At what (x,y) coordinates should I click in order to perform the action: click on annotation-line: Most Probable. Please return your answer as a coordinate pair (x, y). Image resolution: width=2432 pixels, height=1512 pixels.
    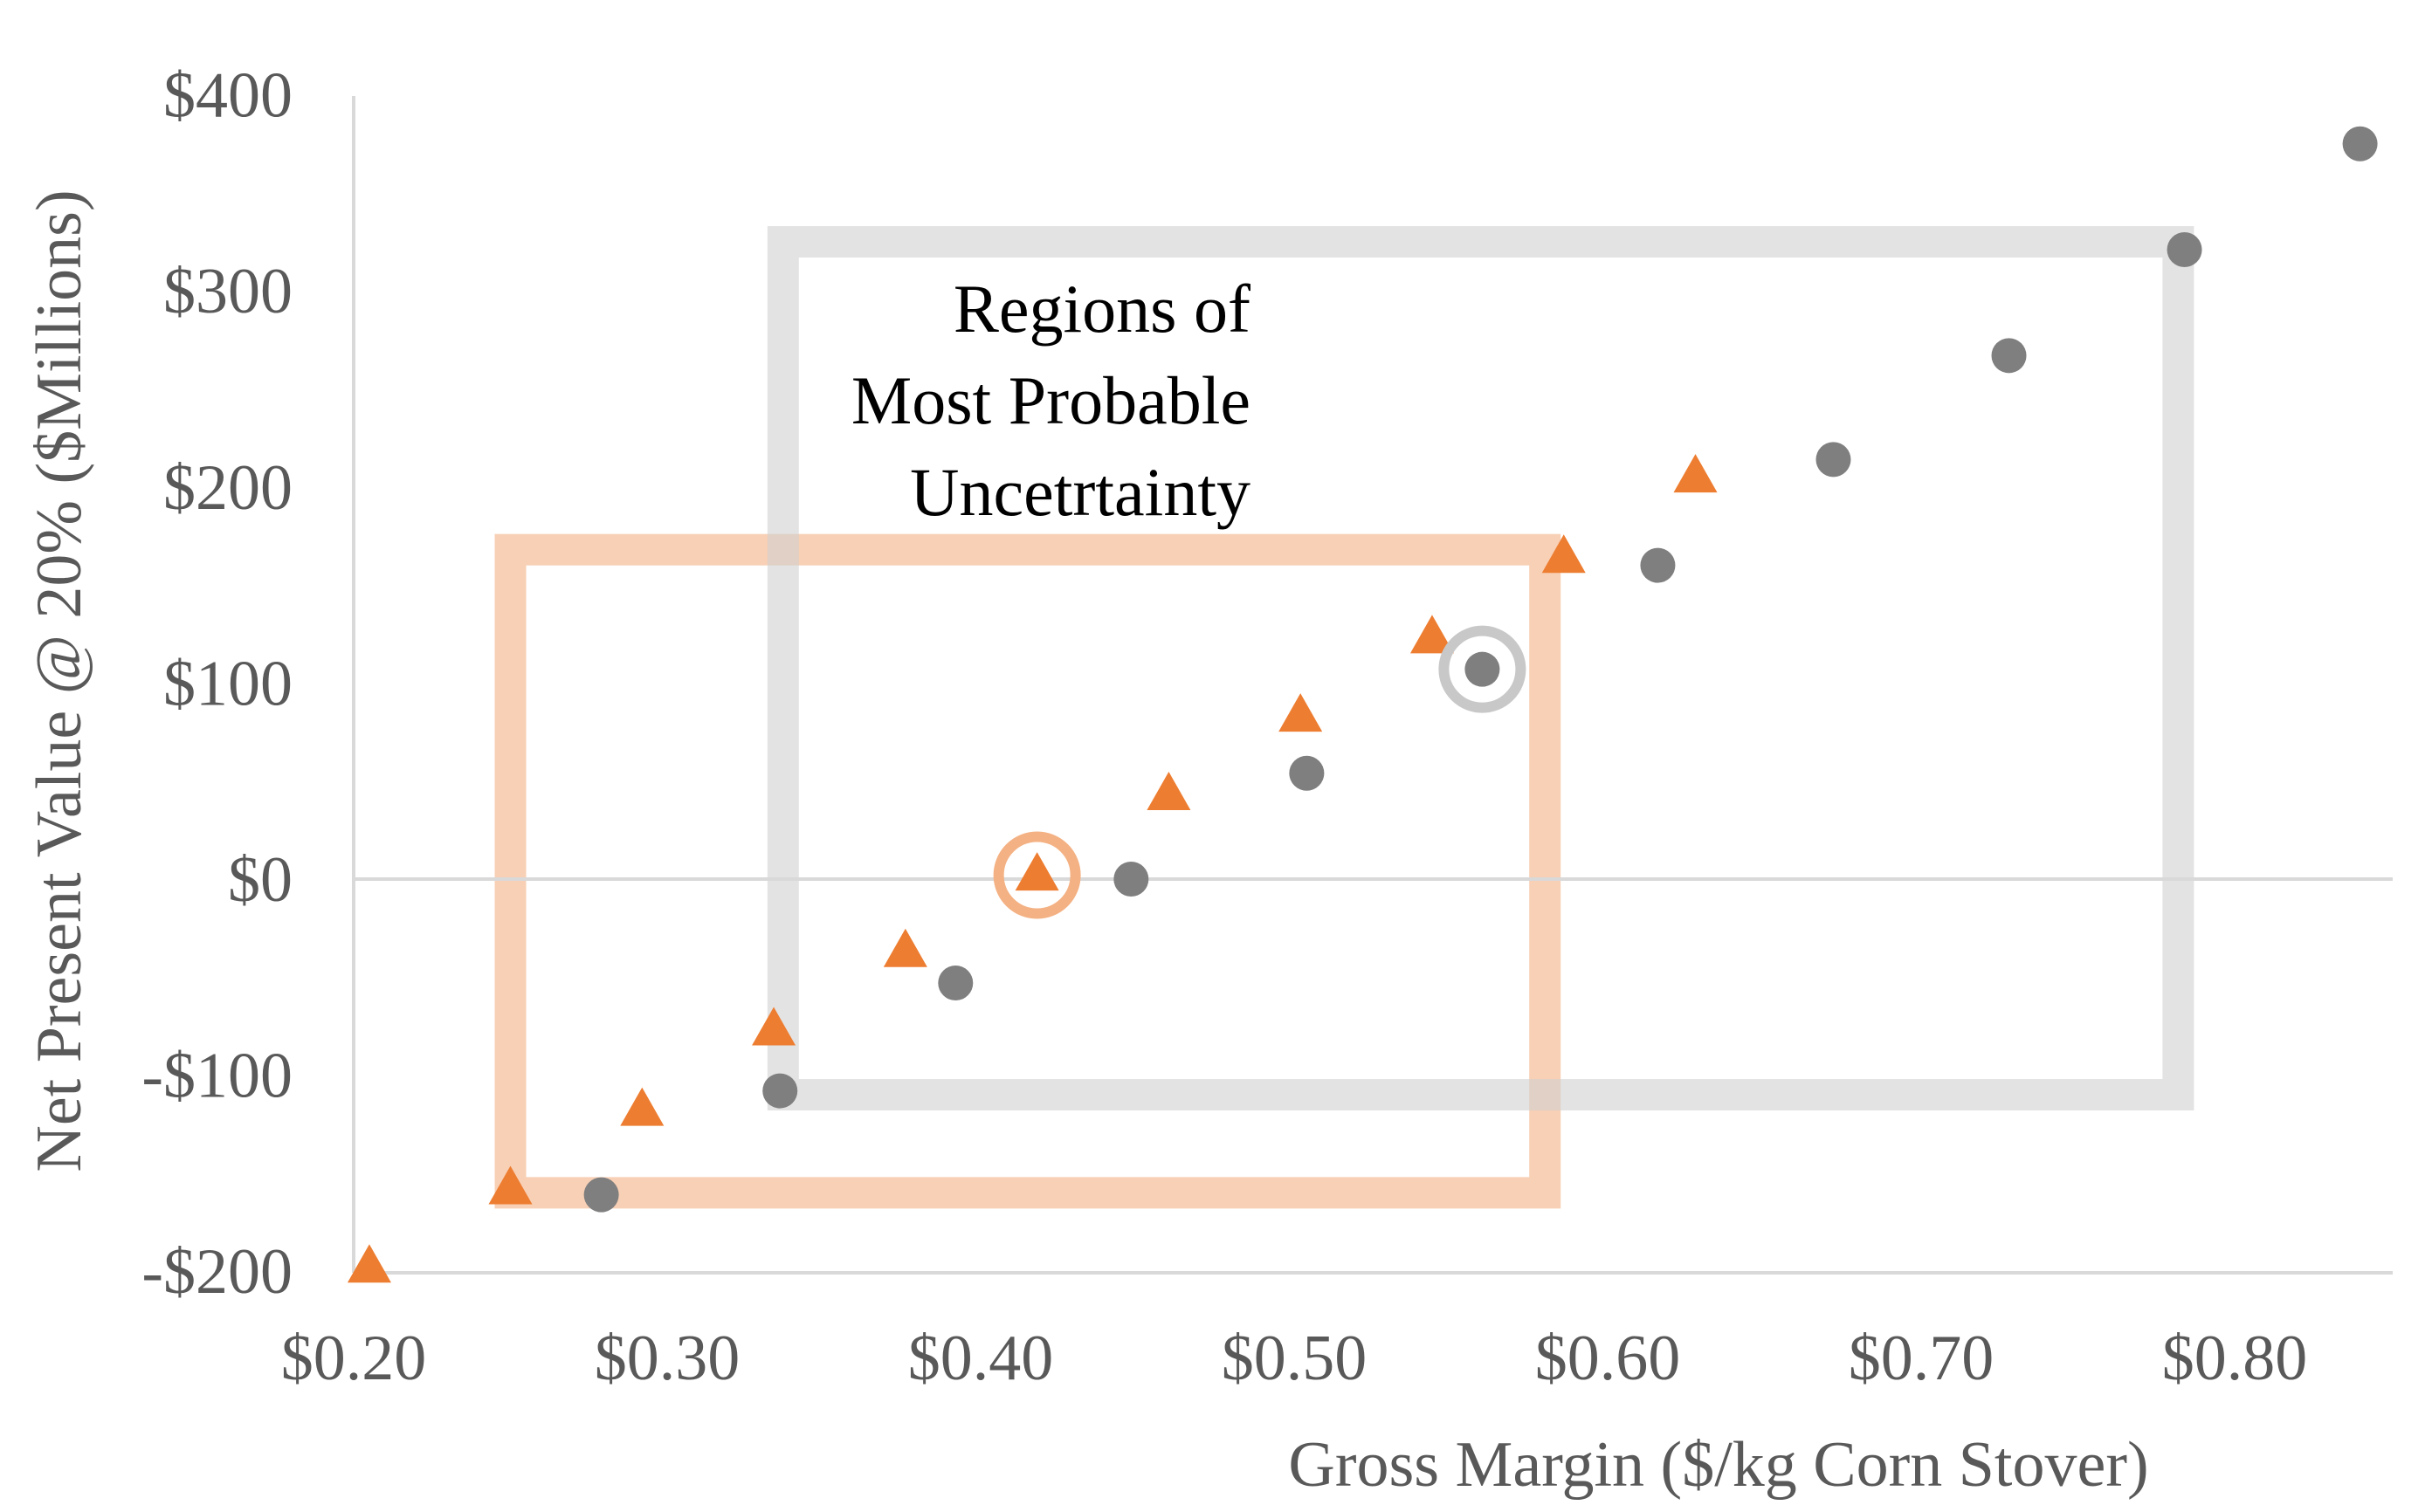
    Looking at the image, I should click on (1050, 400).